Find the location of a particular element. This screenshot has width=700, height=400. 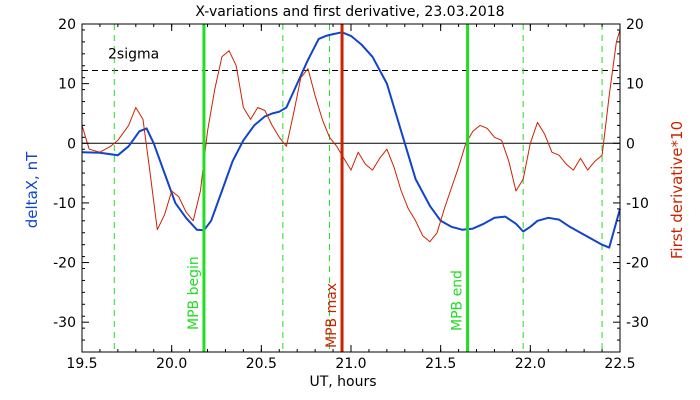

x-tick-label: 22.5 is located at coordinates (619, 364).